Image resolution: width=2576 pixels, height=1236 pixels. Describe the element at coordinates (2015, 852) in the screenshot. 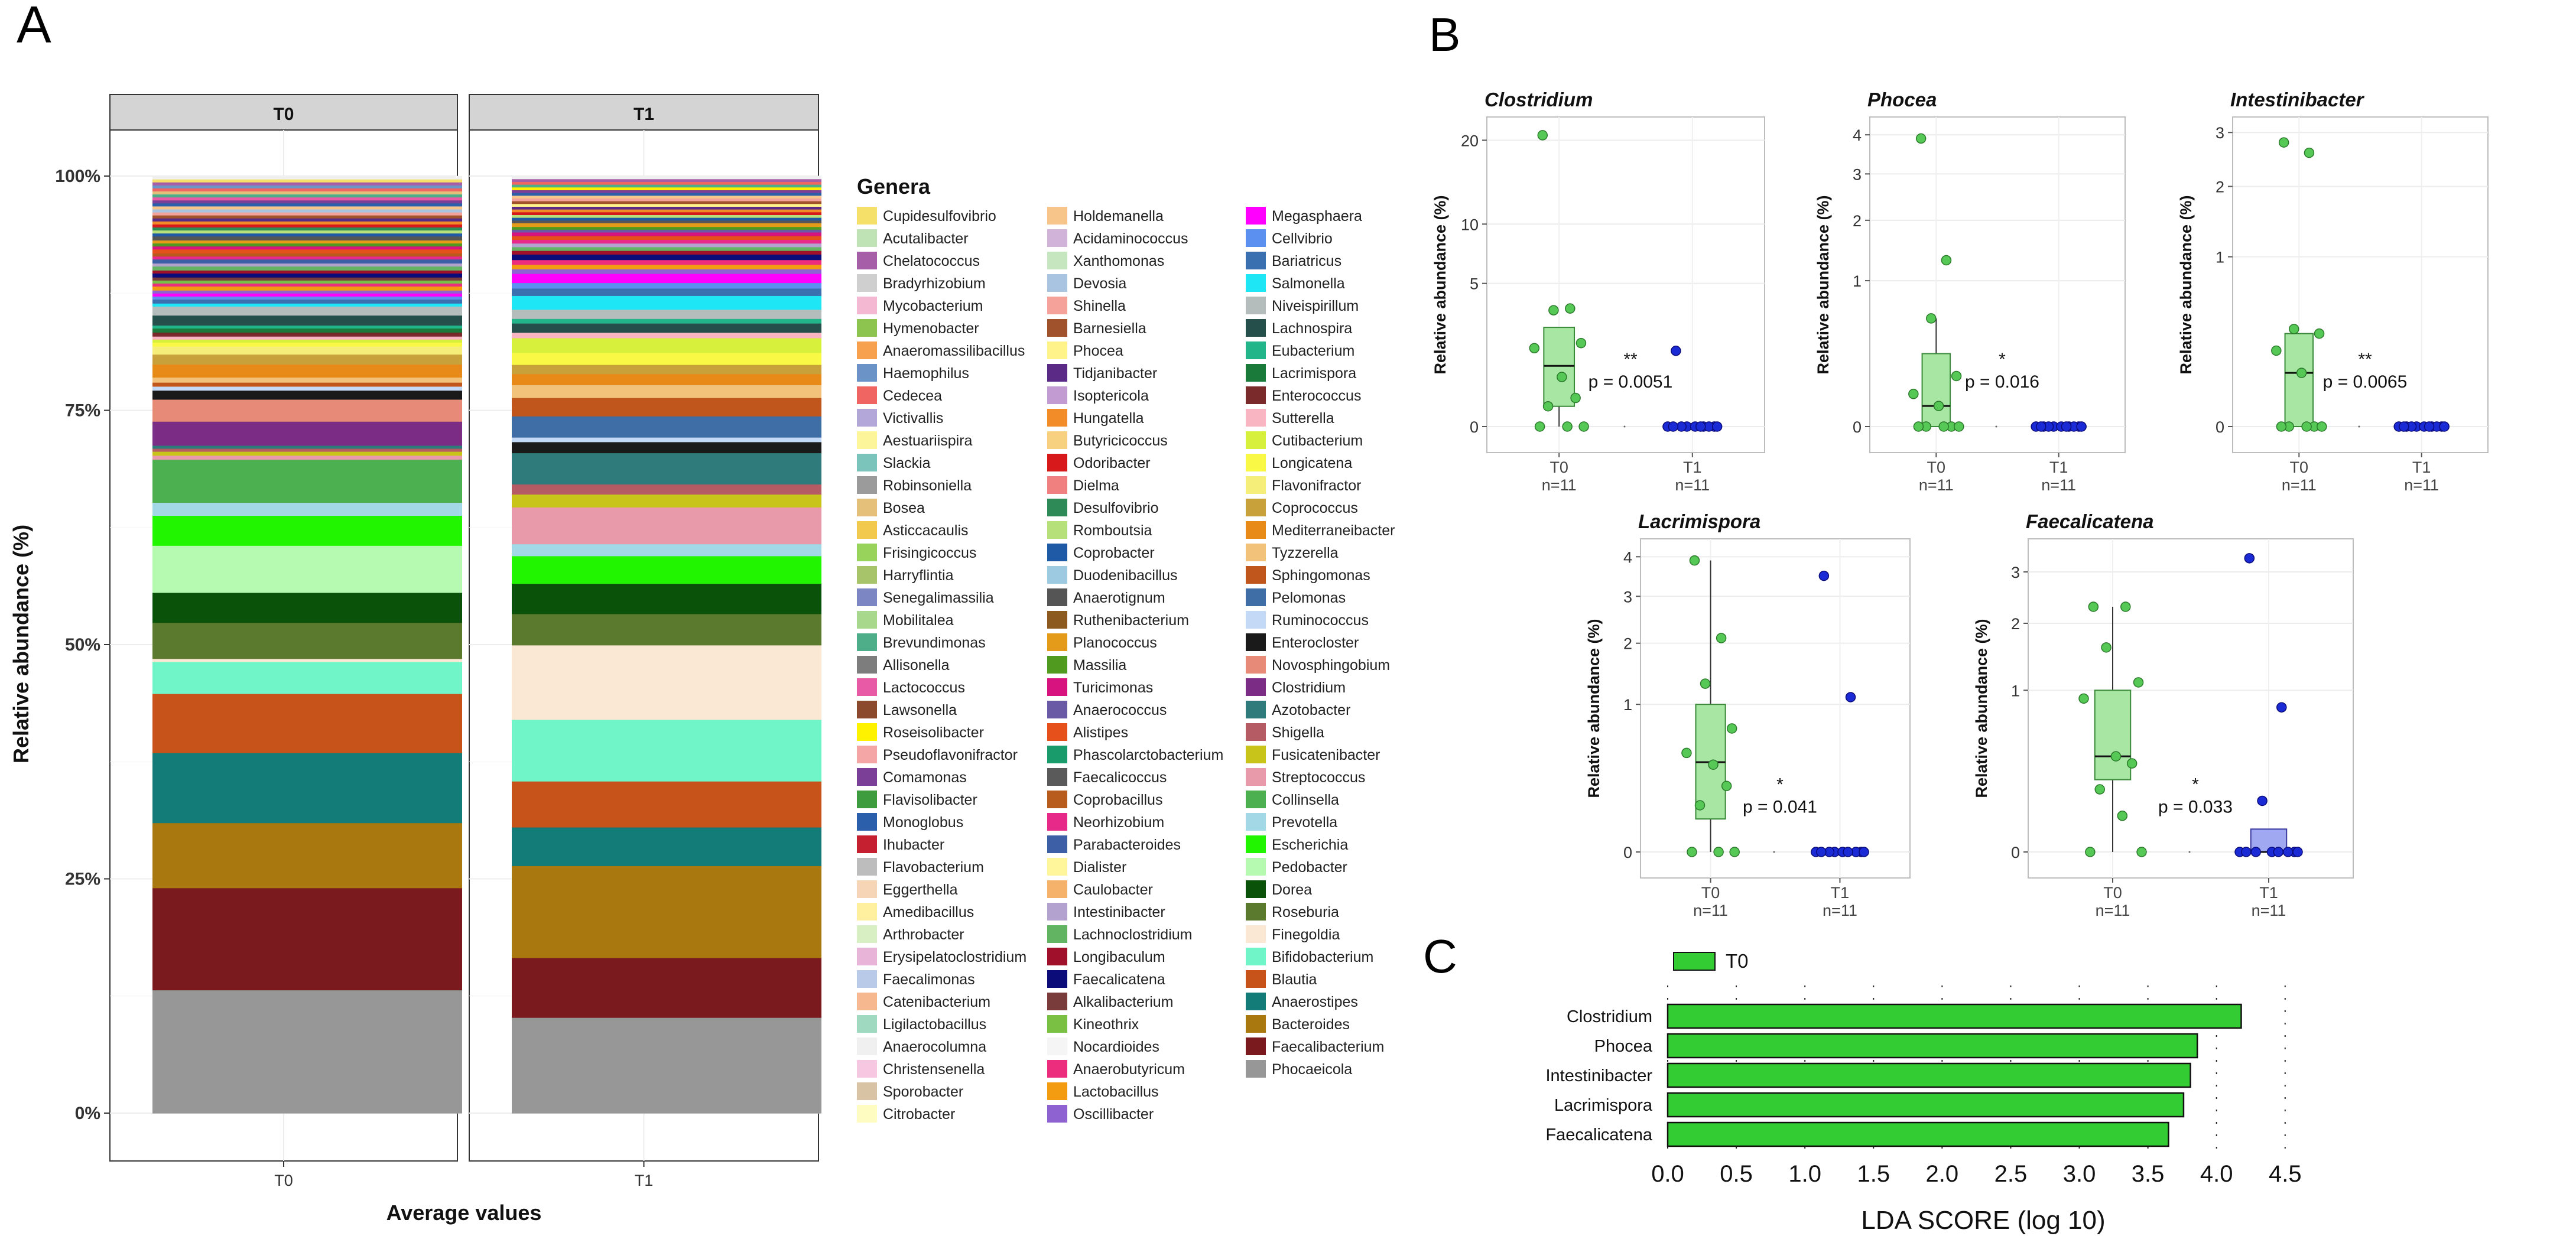

I see `y-tick-label-faecalicatena: 0` at that location.